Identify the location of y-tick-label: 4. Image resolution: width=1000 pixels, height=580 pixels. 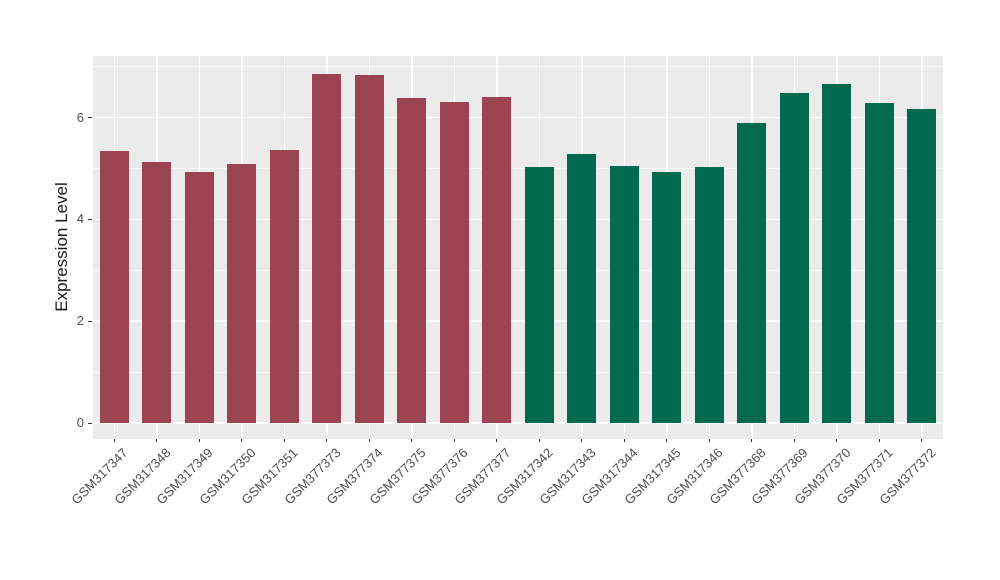
(80, 219).